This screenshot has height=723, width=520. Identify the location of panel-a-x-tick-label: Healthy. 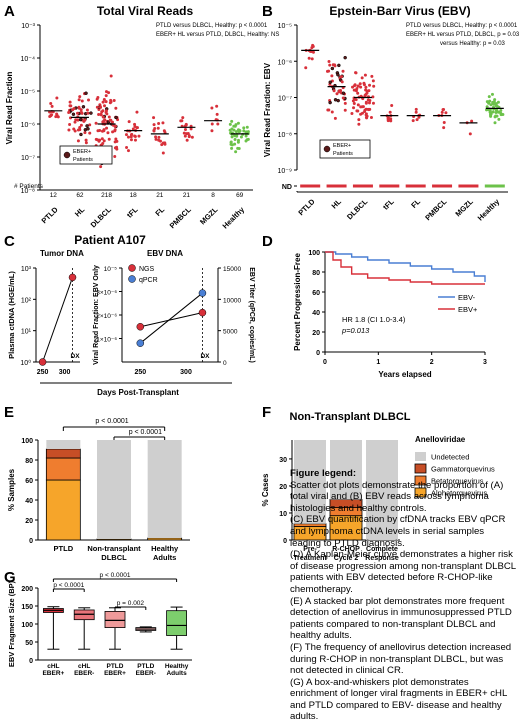
(234, 217).